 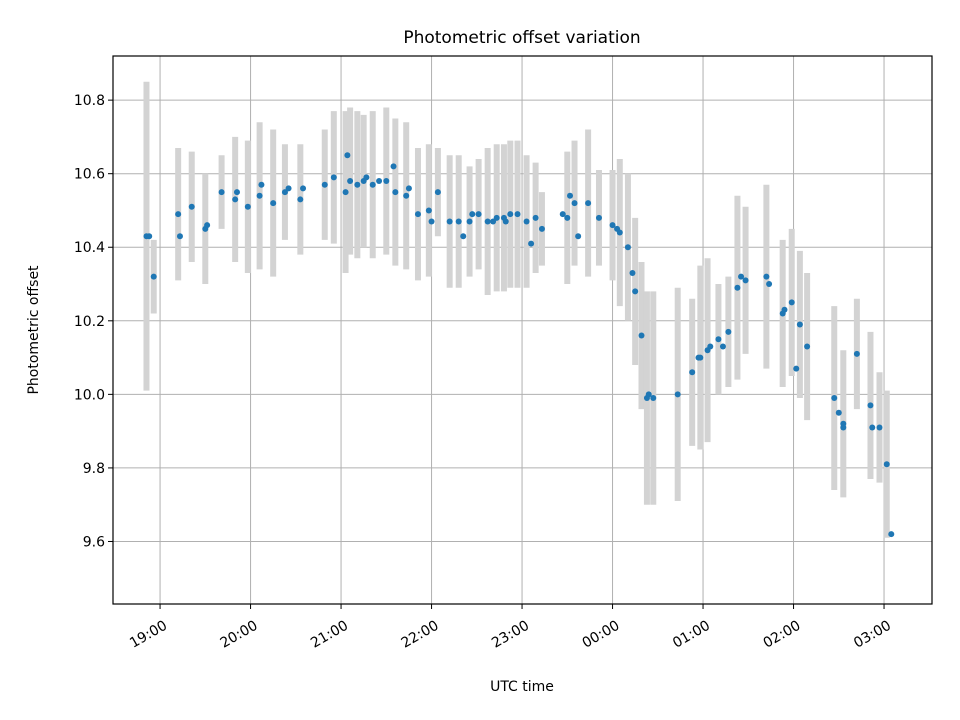 What do you see at coordinates (522, 687) in the screenshot?
I see `x-axis-label: UTC time` at bounding box center [522, 687].